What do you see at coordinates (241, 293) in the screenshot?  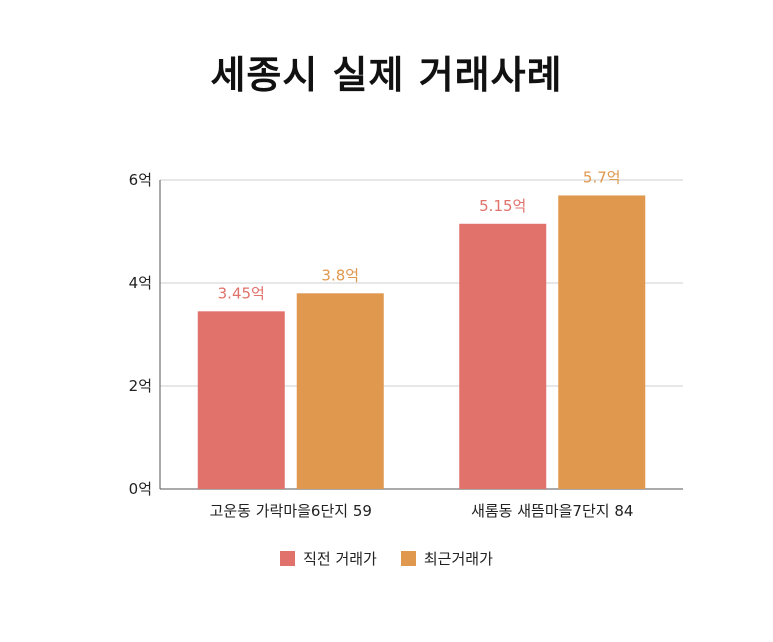 I see `data-label: 3.45억` at bounding box center [241, 293].